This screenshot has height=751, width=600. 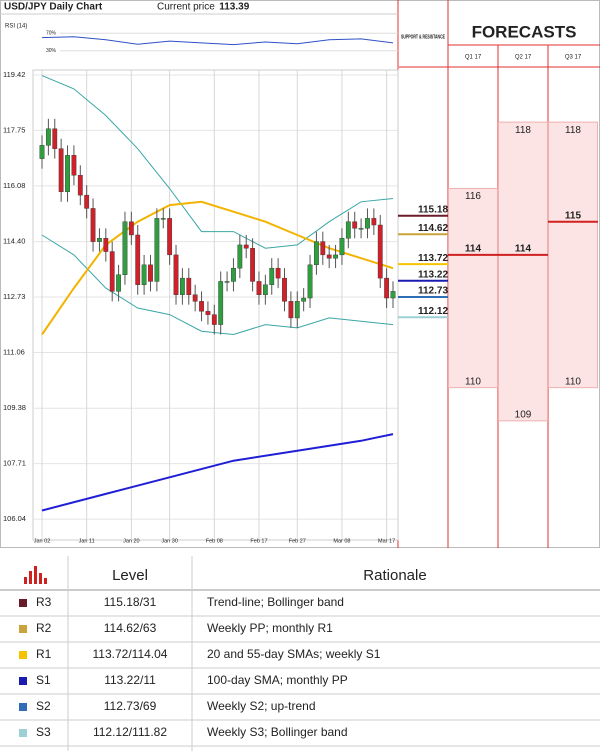 I want to click on table-header: Level, so click(x=130, y=575).